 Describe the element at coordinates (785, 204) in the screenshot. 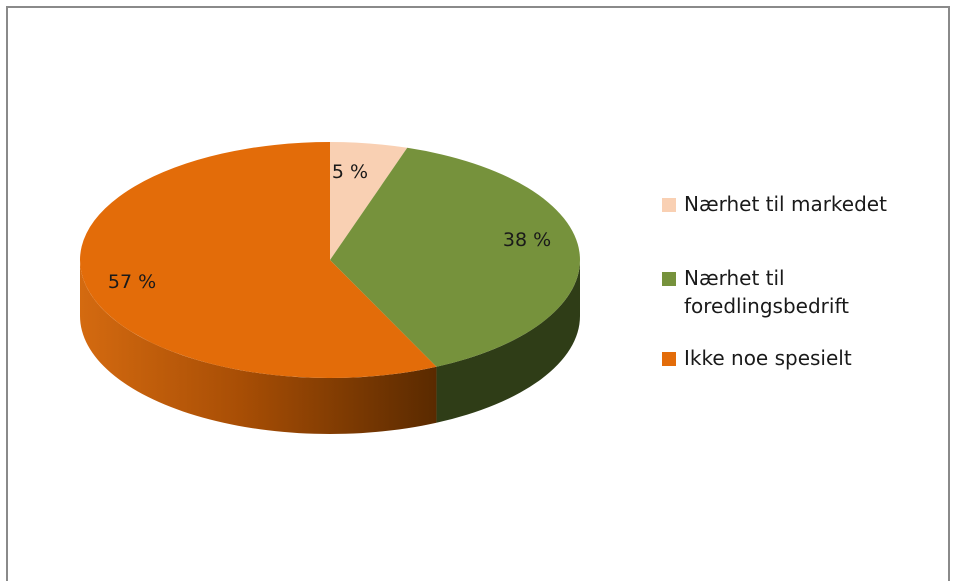

I see `legend-label: Nærhet til markedet` at that location.